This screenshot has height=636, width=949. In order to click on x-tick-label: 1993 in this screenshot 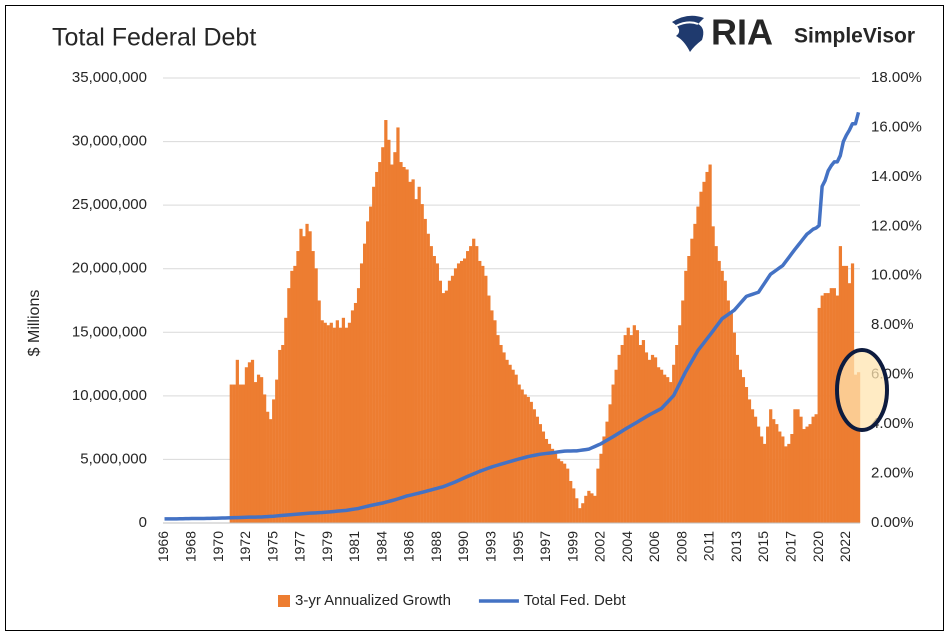, I will do `click(491, 546)`.